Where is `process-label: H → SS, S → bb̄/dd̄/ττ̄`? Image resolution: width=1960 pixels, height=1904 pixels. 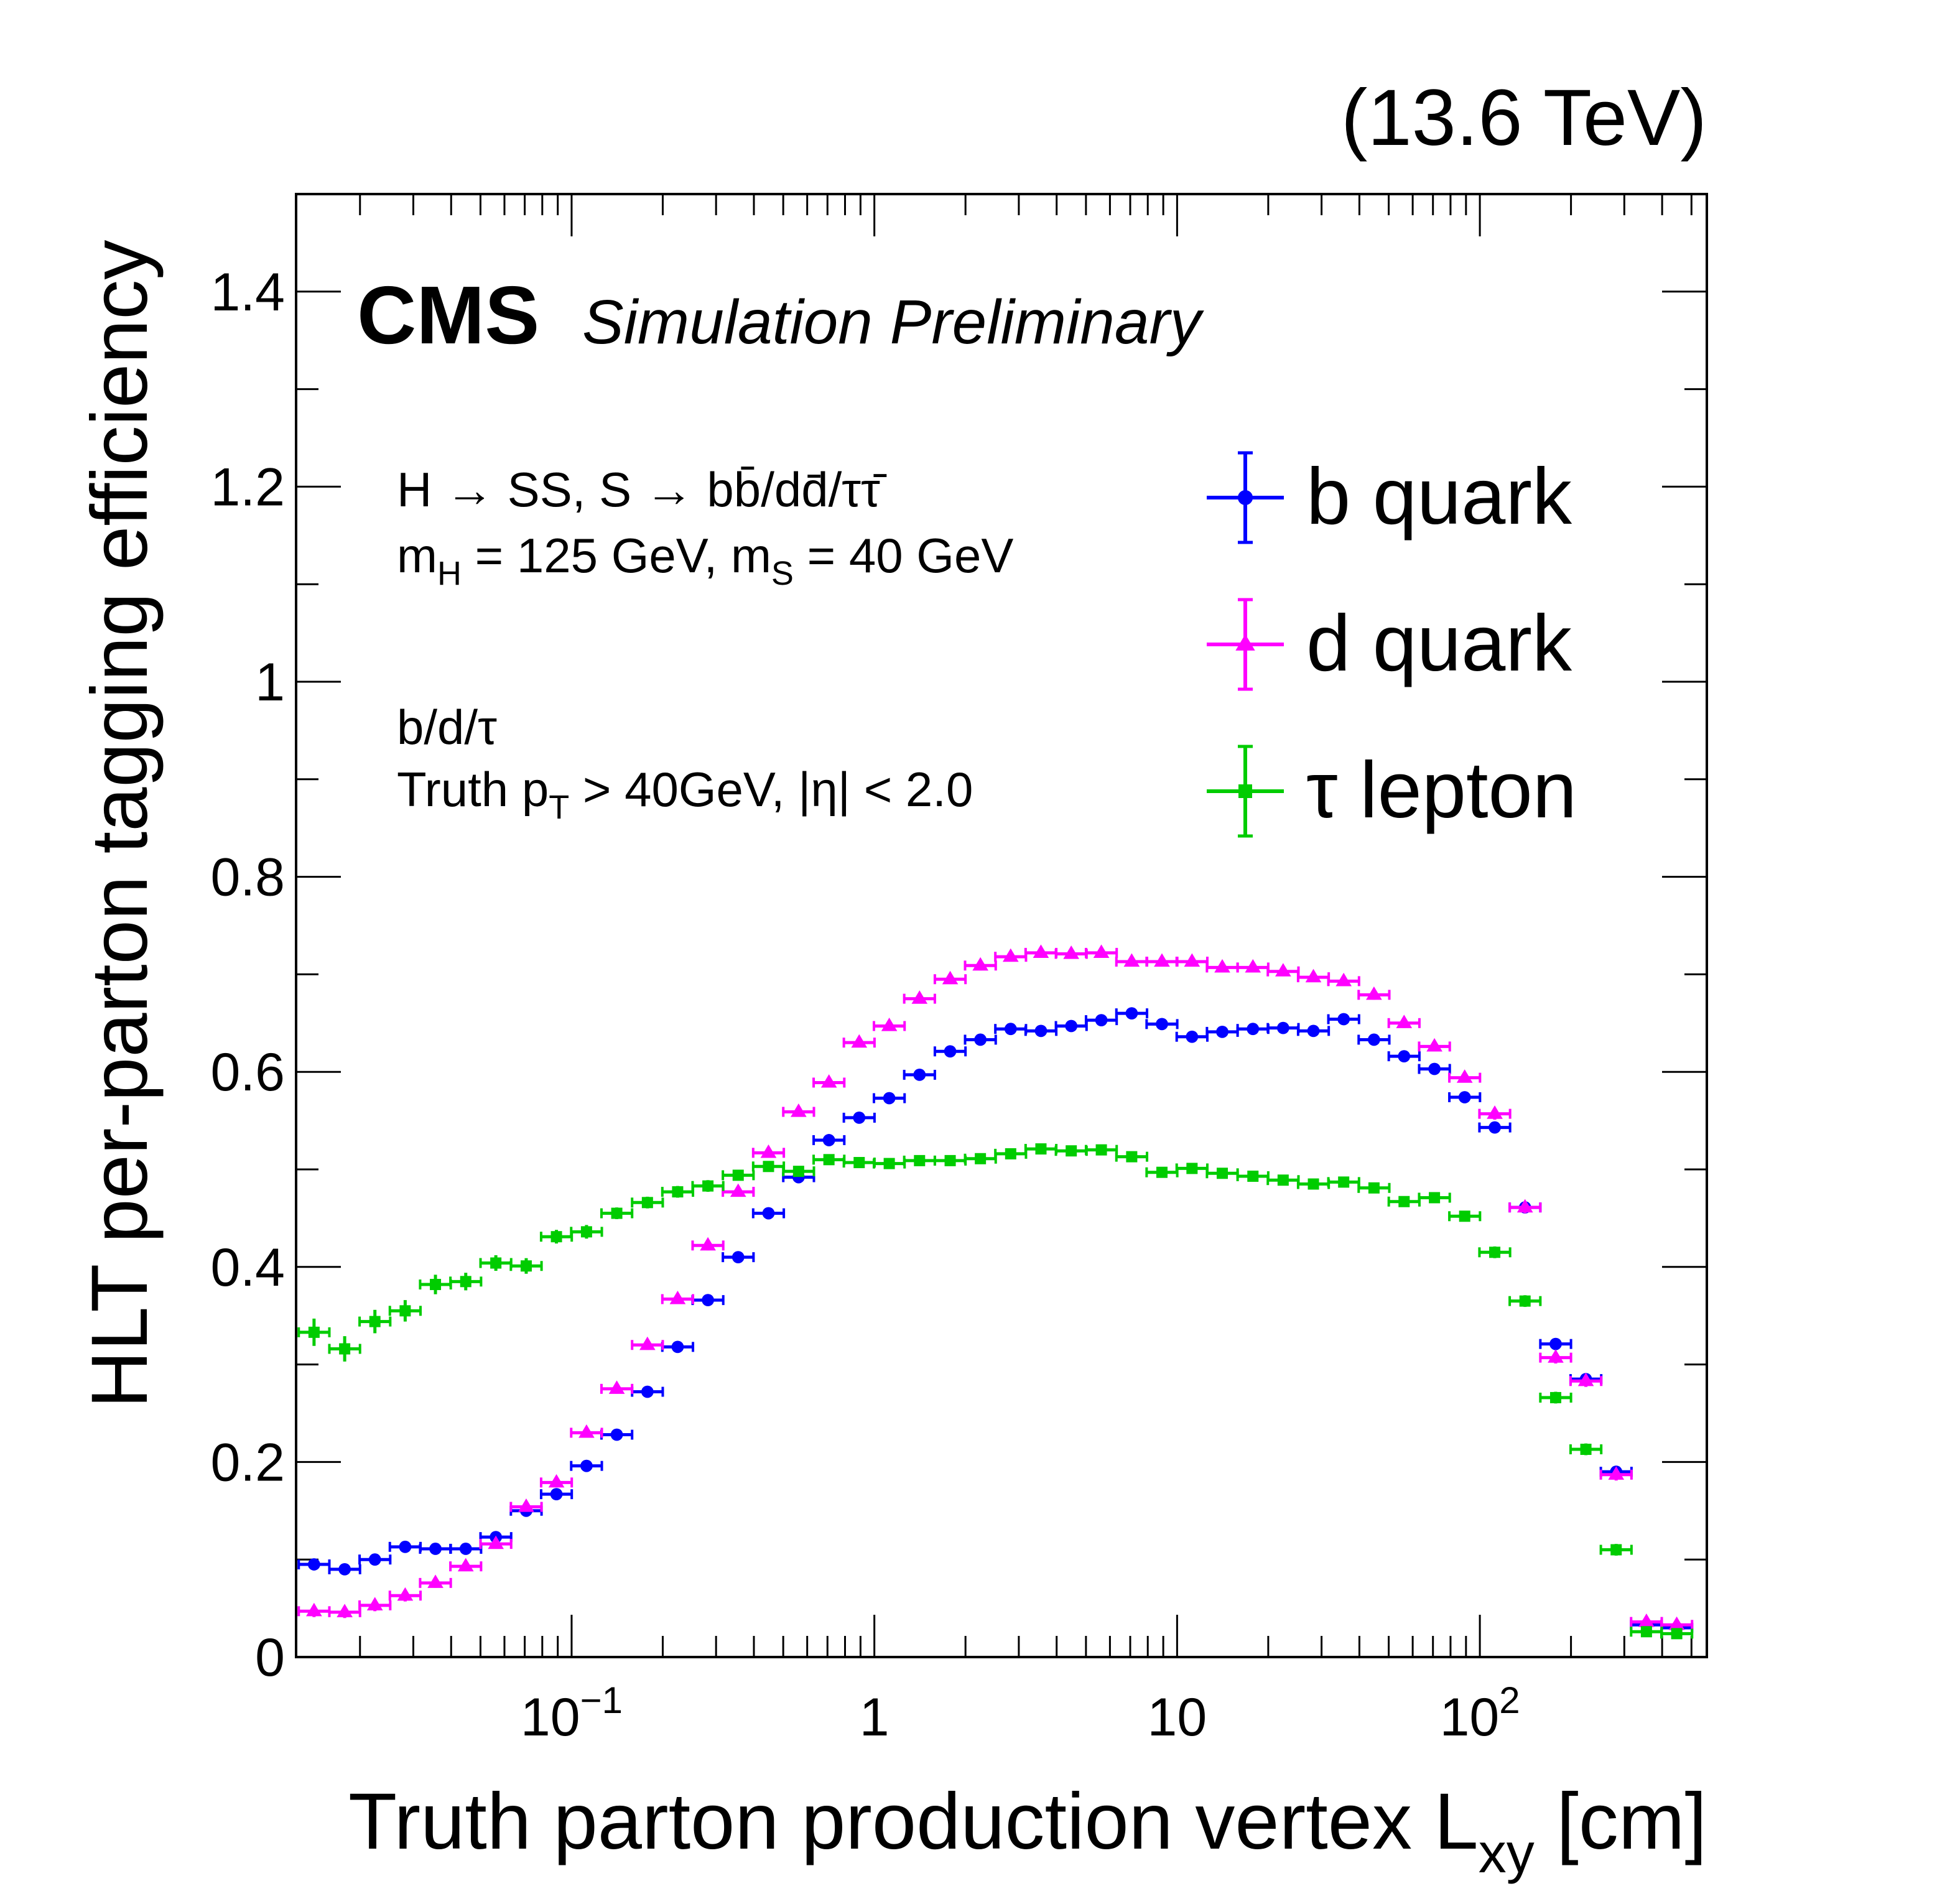
process-label: H → SS, S → bb̄/dd̄/ττ̄ is located at coordinates (642, 489).